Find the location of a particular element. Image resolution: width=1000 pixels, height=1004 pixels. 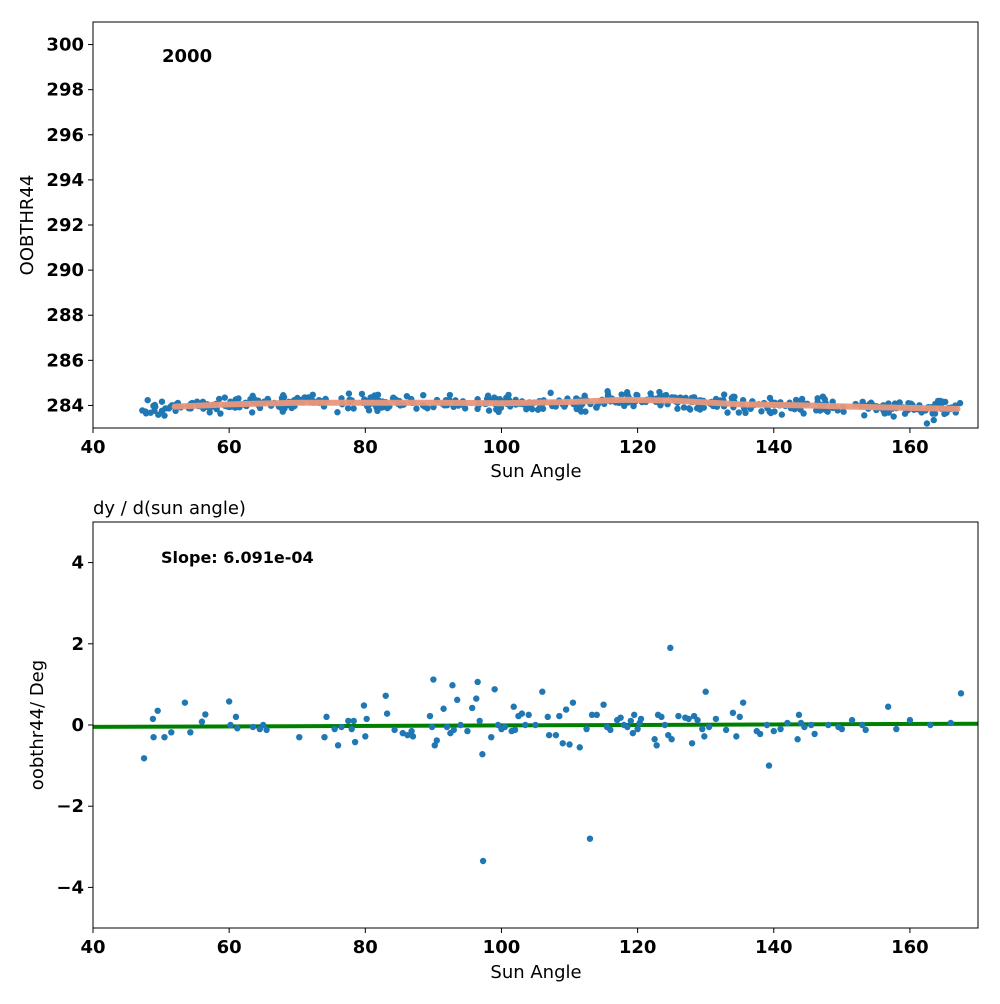

y-tick-label: 288 is located at coordinates (65, 315).